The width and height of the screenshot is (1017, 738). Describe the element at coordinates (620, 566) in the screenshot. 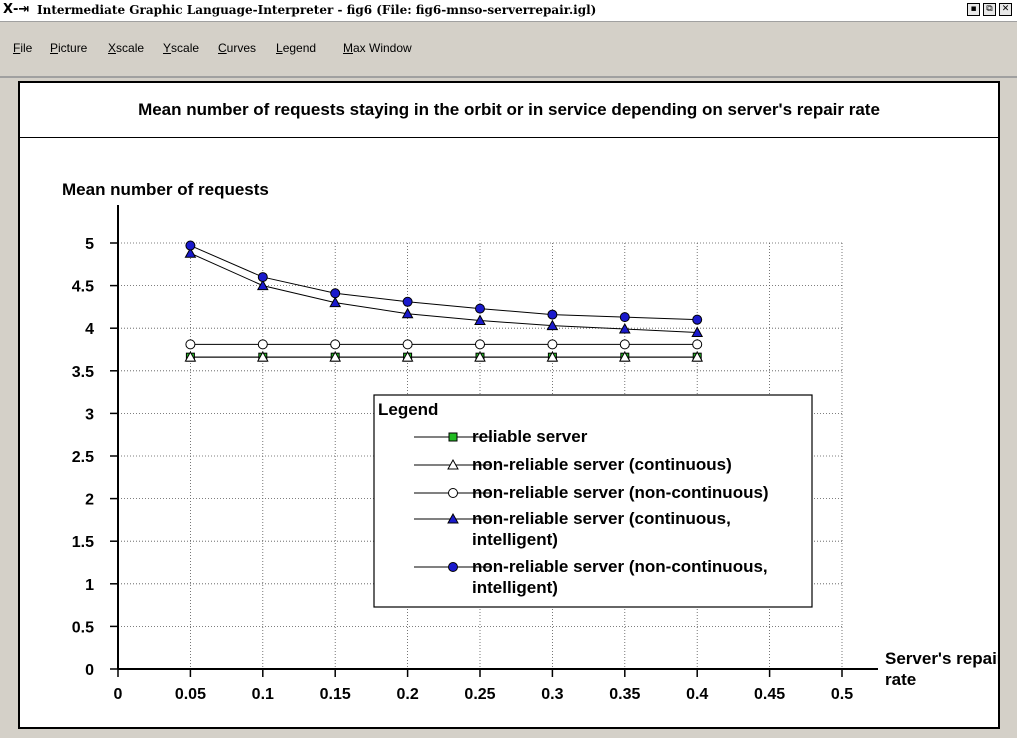

I see `legend-label-4: non-reliable server (non-continuous,` at that location.